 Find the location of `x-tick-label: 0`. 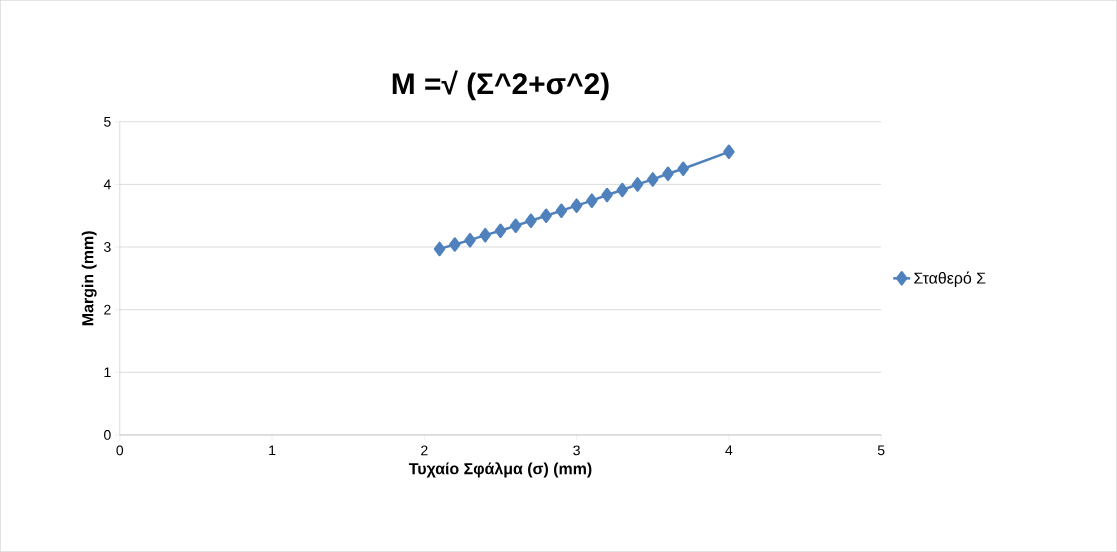

x-tick-label: 0 is located at coordinates (120, 450).